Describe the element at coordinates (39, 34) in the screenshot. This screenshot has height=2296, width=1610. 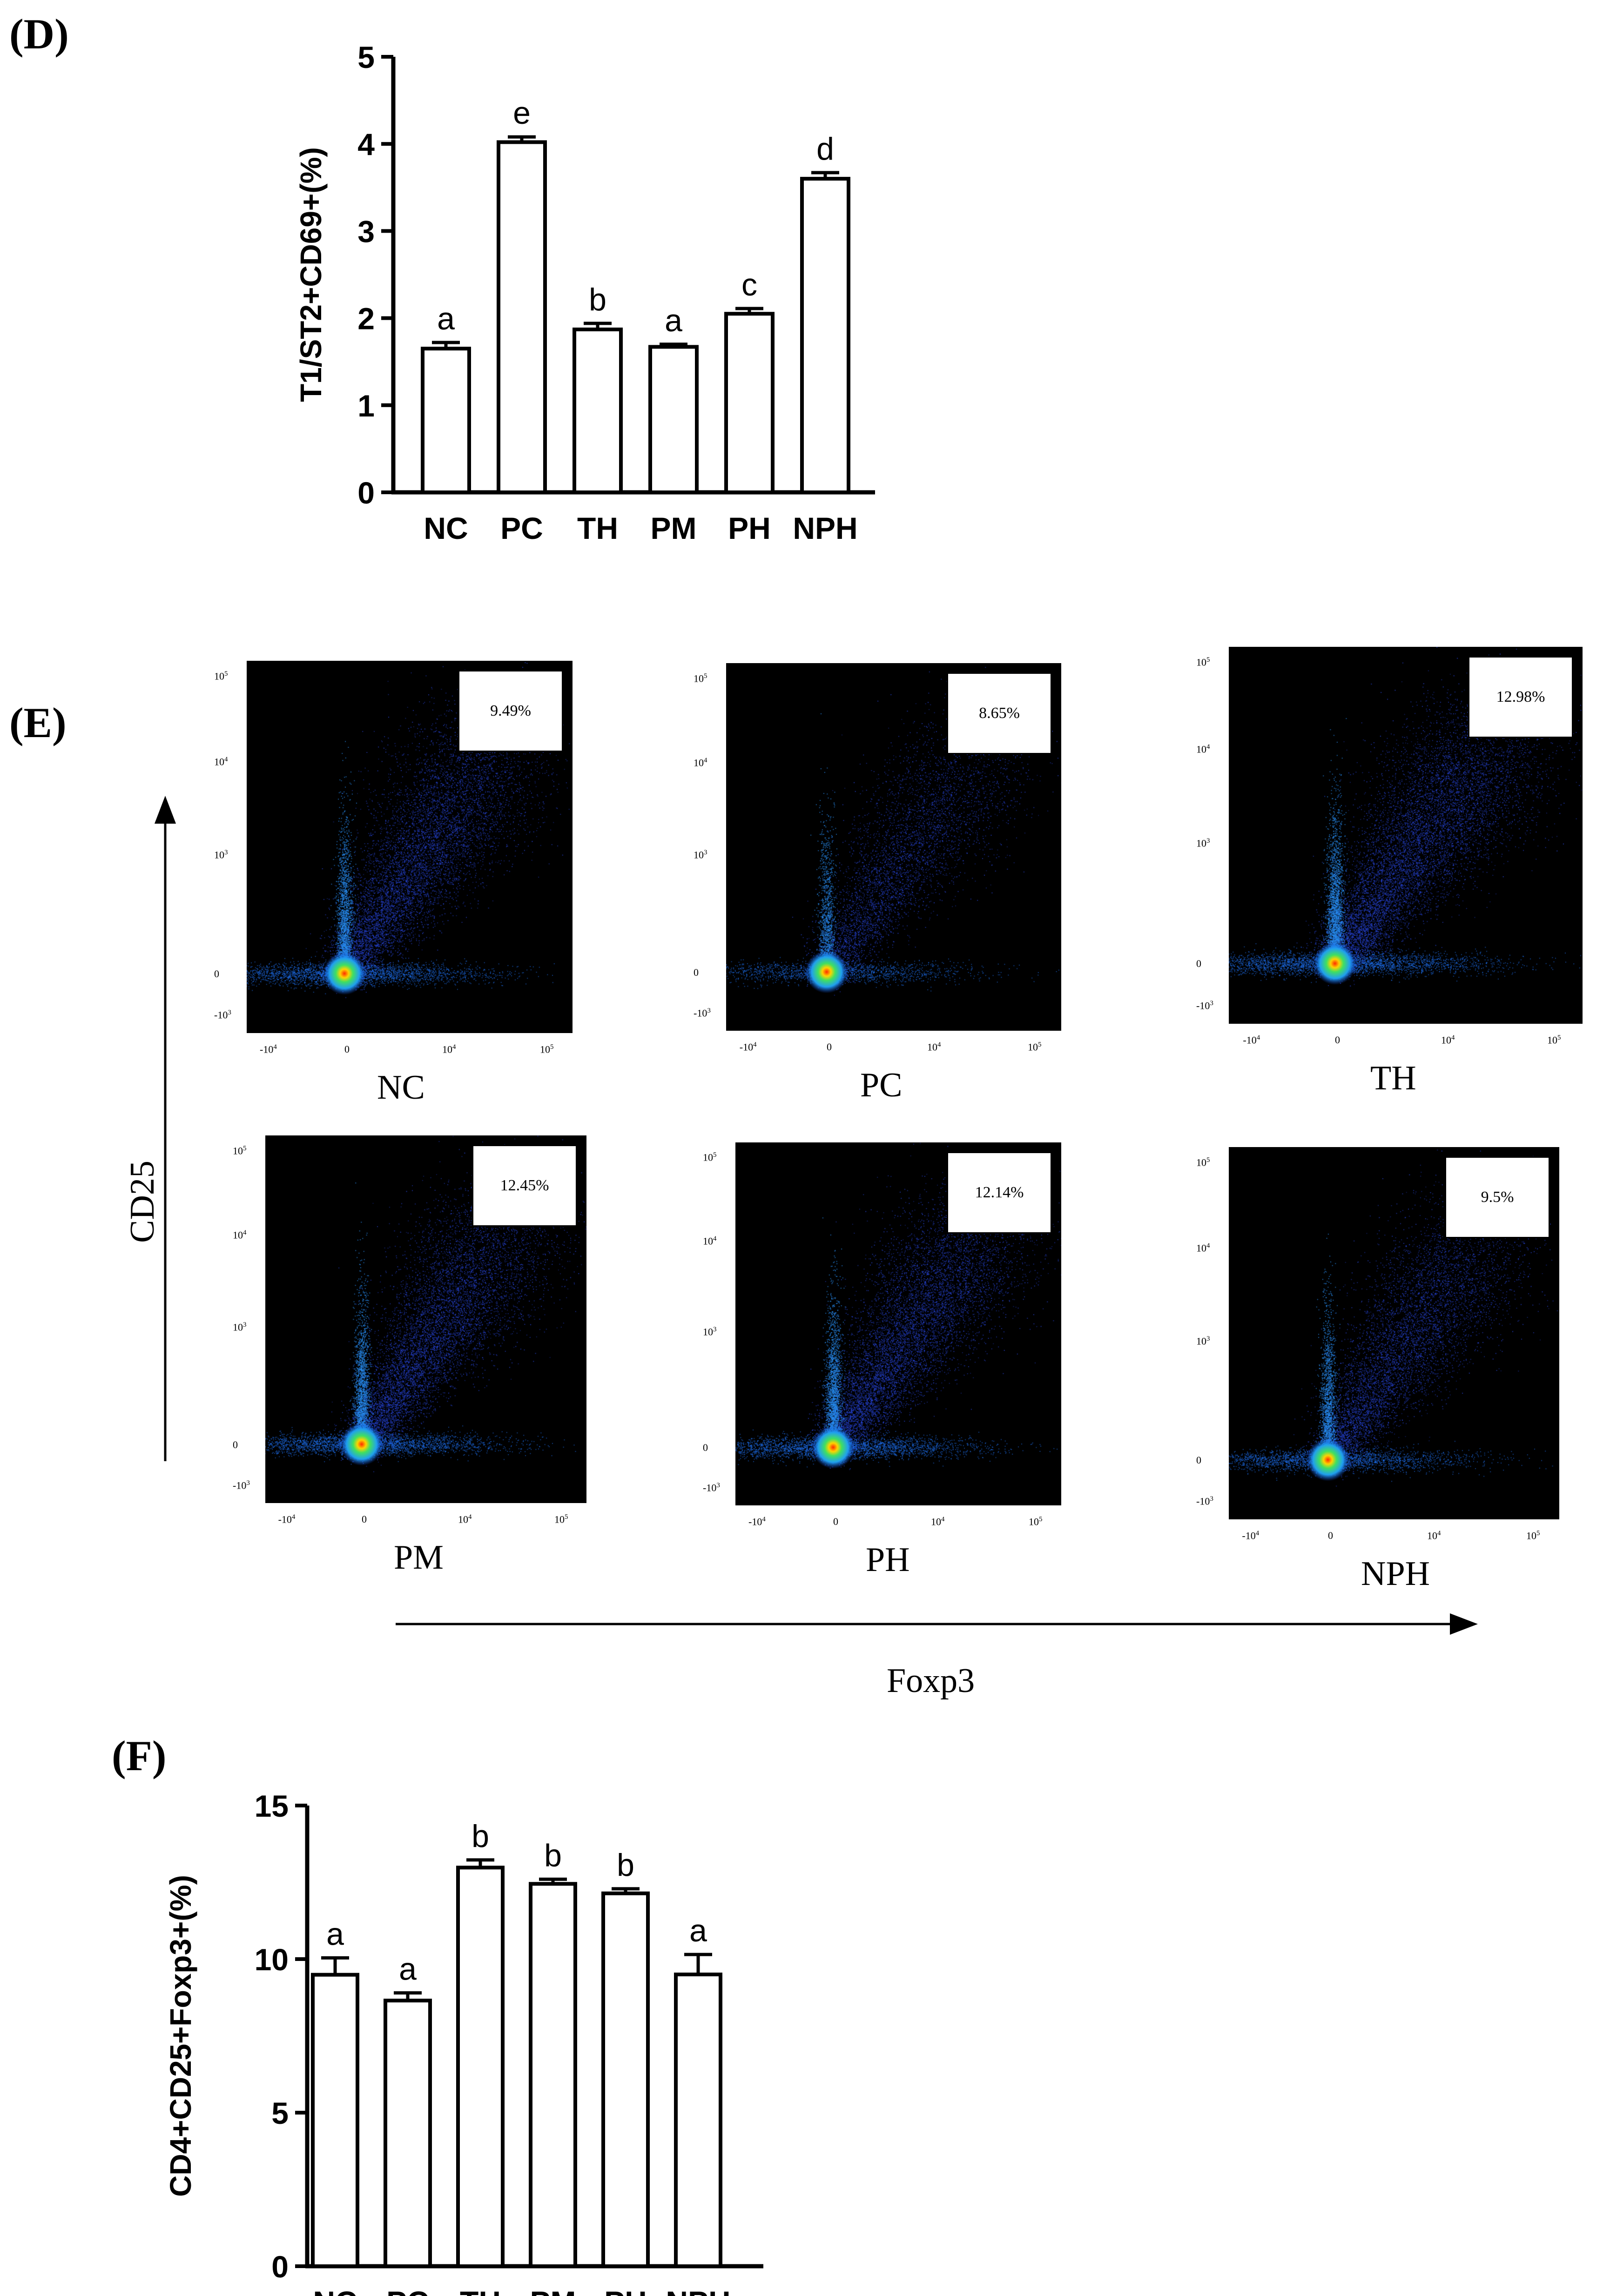
I see `panel-label-d: (D)` at that location.